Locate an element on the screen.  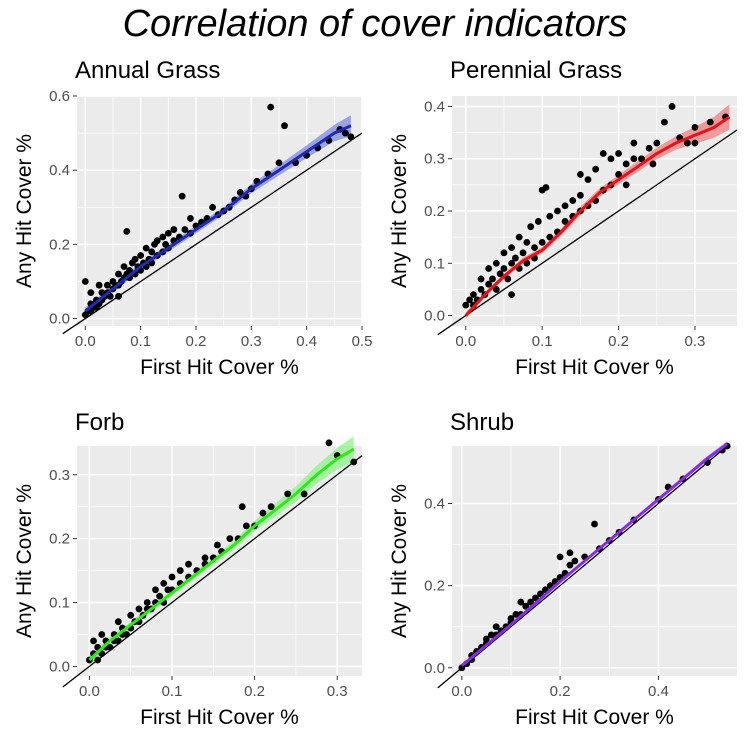
panel-title: Forb is located at coordinates (99, 422).